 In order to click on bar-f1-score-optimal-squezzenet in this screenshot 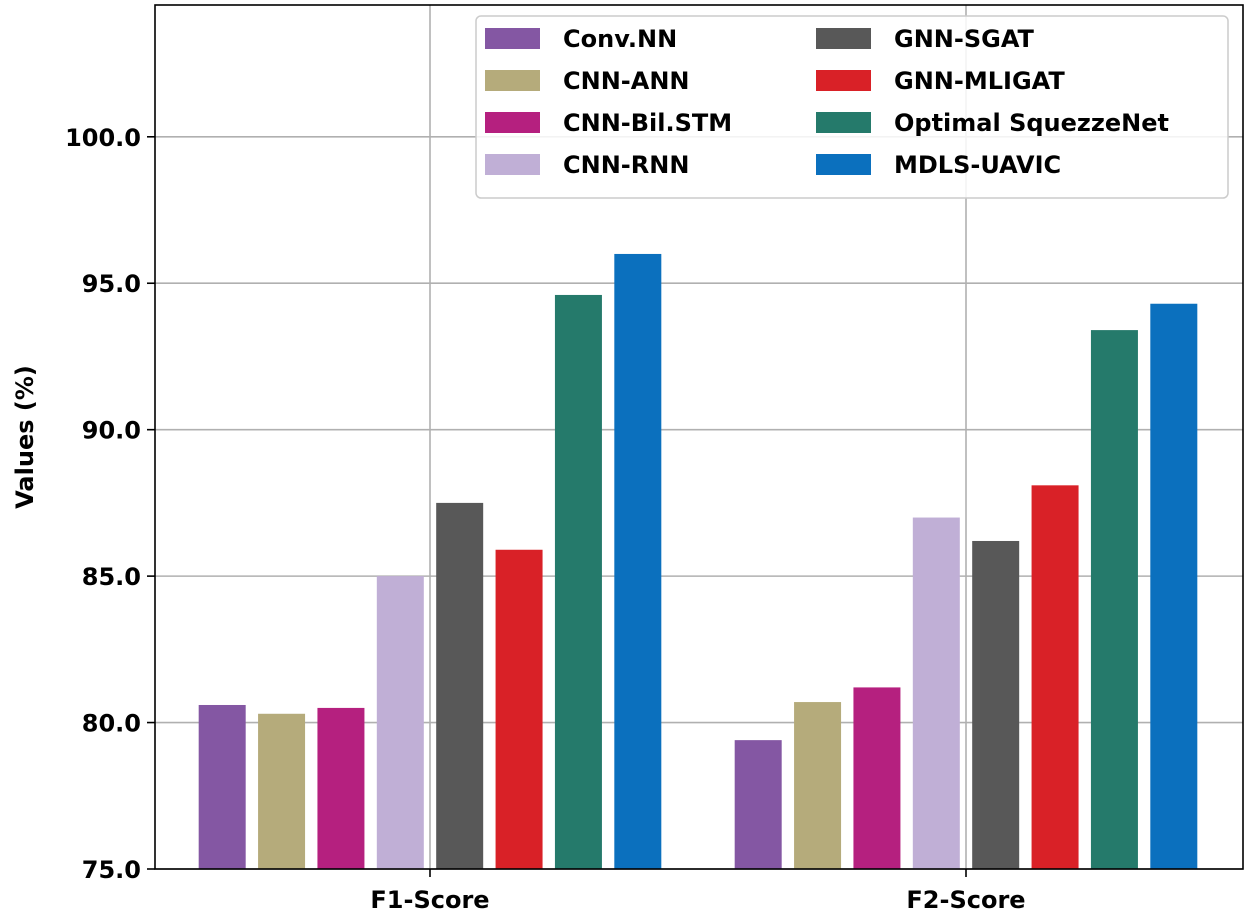, I will do `click(578, 582)`.